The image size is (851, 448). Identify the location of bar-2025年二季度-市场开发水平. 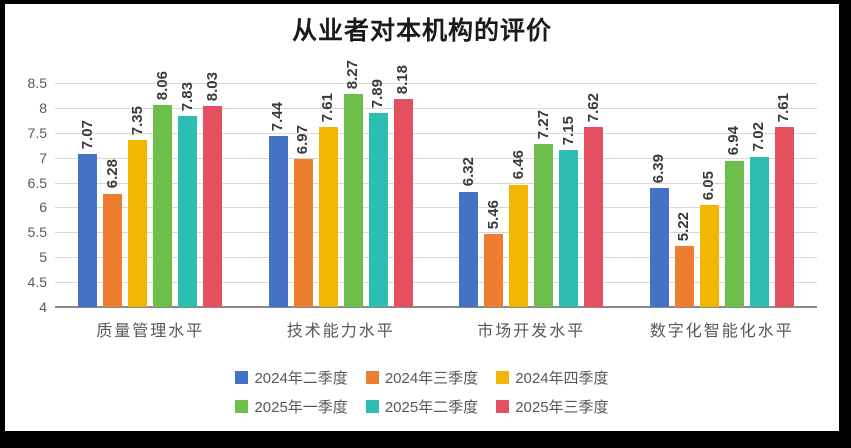
(569, 228).